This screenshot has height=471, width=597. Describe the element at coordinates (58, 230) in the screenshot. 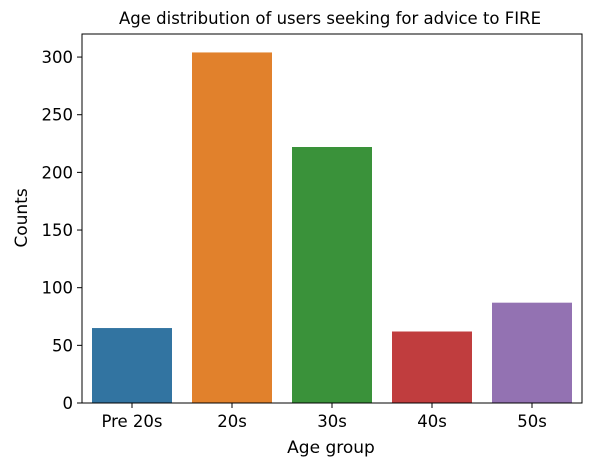

I see `y-tick-label: 150` at that location.